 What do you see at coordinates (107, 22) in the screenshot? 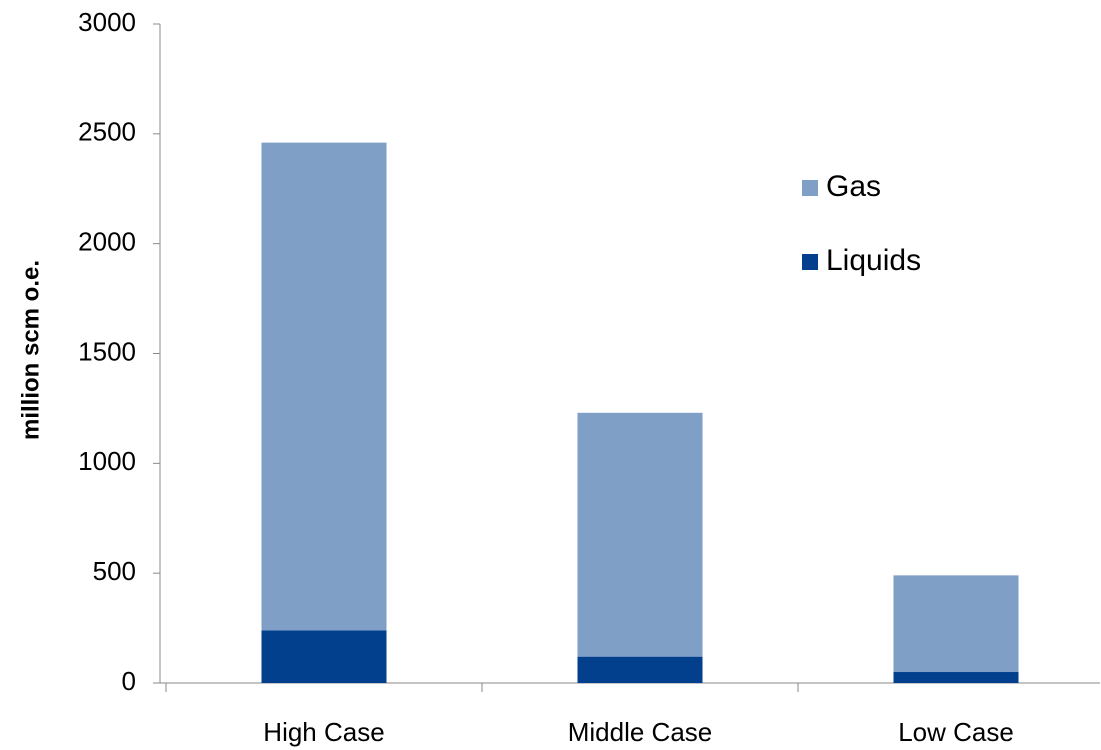
I see `y-tick-label: 3000` at bounding box center [107, 22].